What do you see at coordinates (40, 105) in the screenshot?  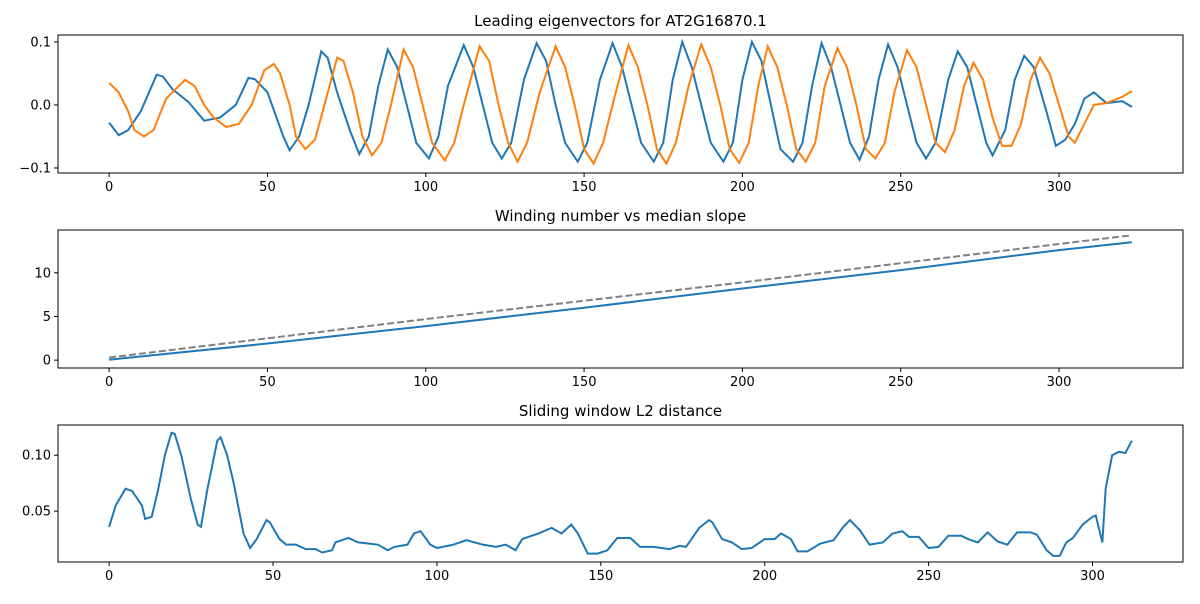 I see `y-tick-label: 0.0` at bounding box center [40, 105].